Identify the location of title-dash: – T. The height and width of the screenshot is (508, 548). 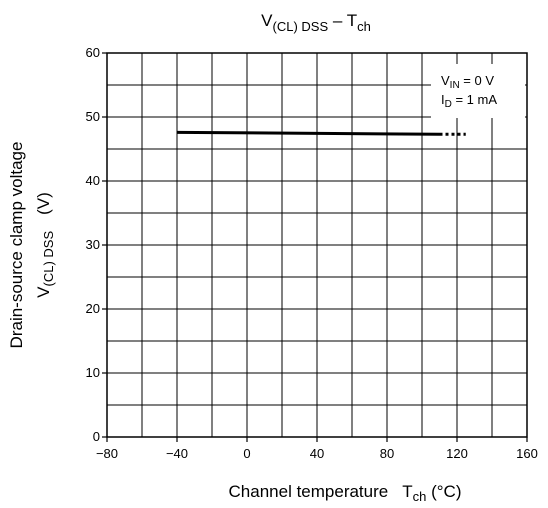
(342, 20).